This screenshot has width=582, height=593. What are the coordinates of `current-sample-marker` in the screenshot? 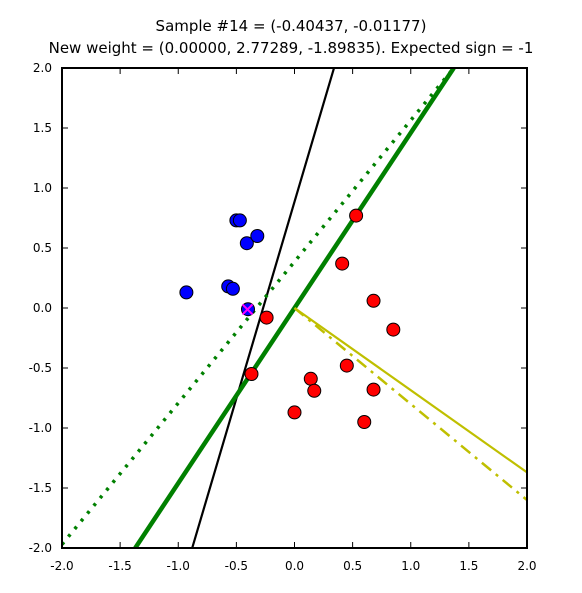 It's located at (247, 309).